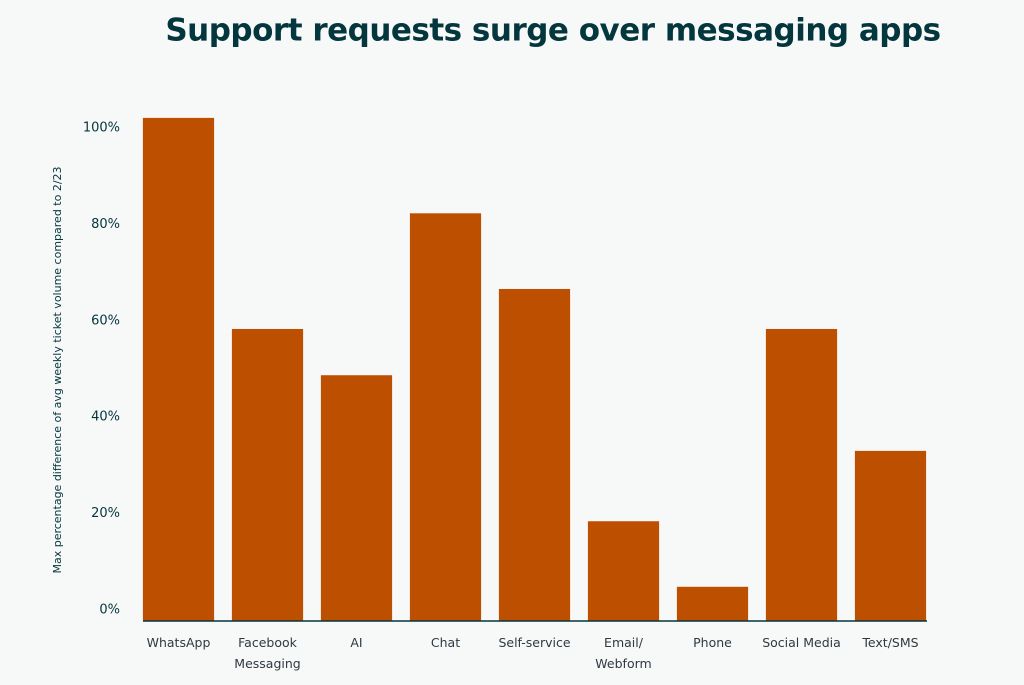  Describe the element at coordinates (890, 642) in the screenshot. I see `x-tick-label: Text/SMS` at that location.